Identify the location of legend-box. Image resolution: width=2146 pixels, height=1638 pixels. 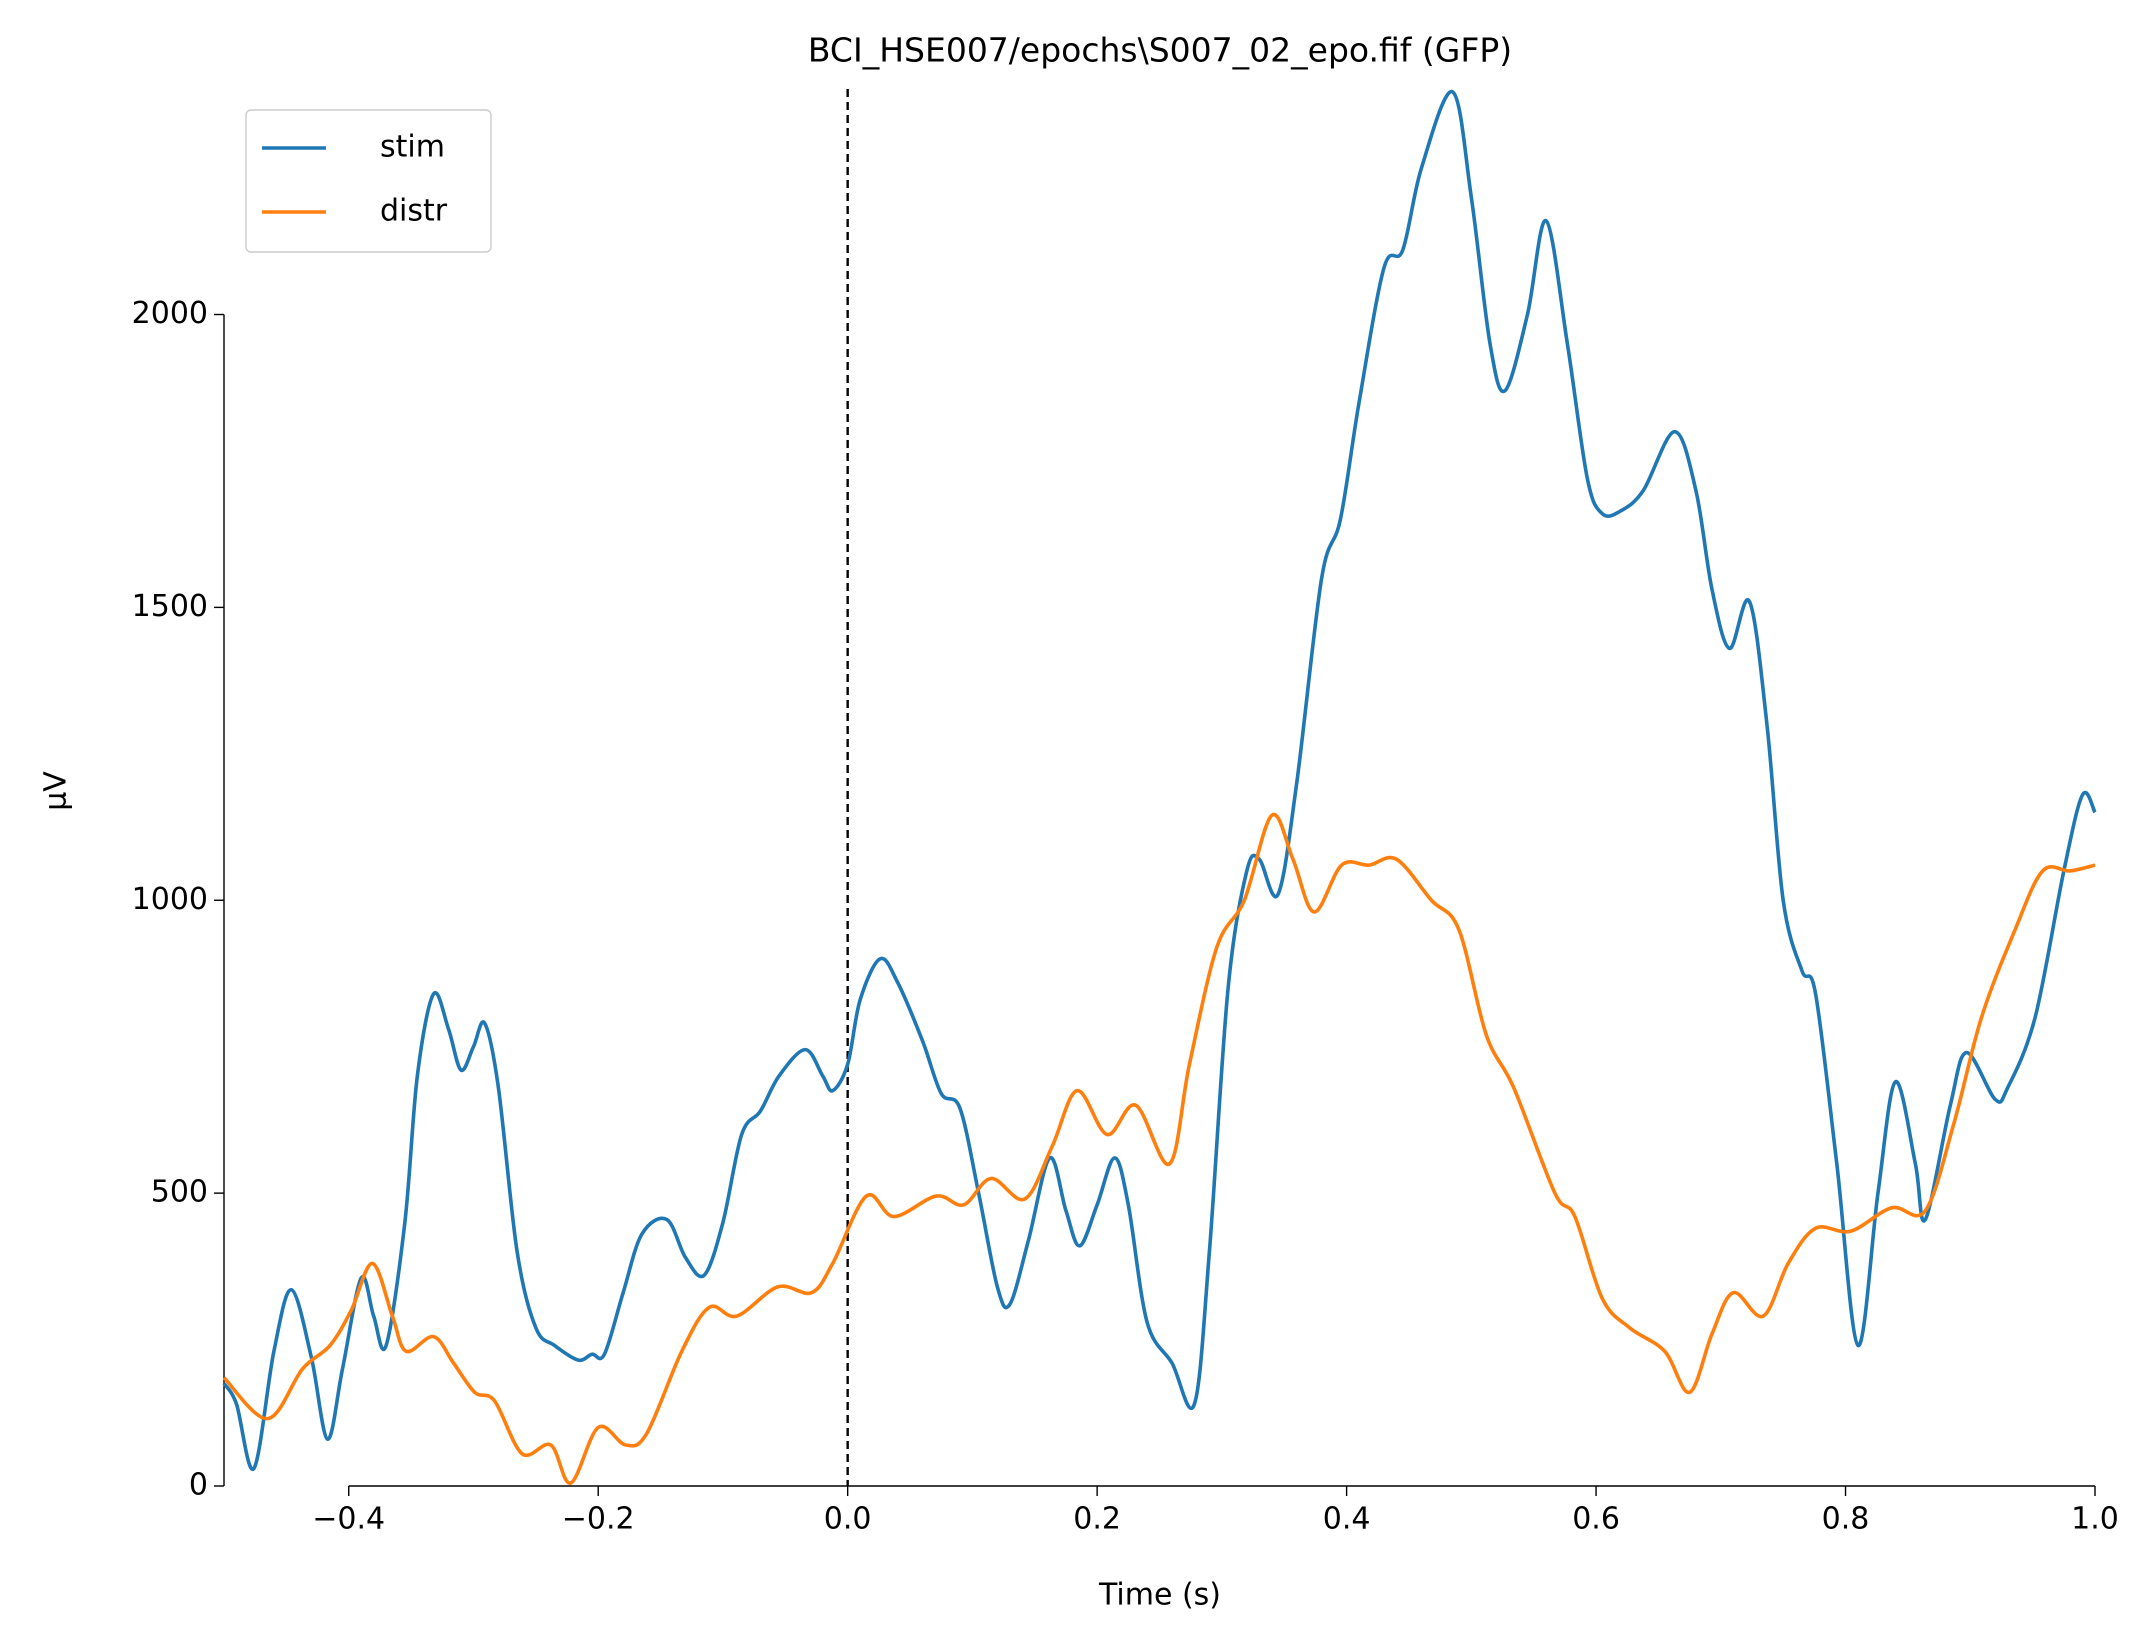
(368, 181).